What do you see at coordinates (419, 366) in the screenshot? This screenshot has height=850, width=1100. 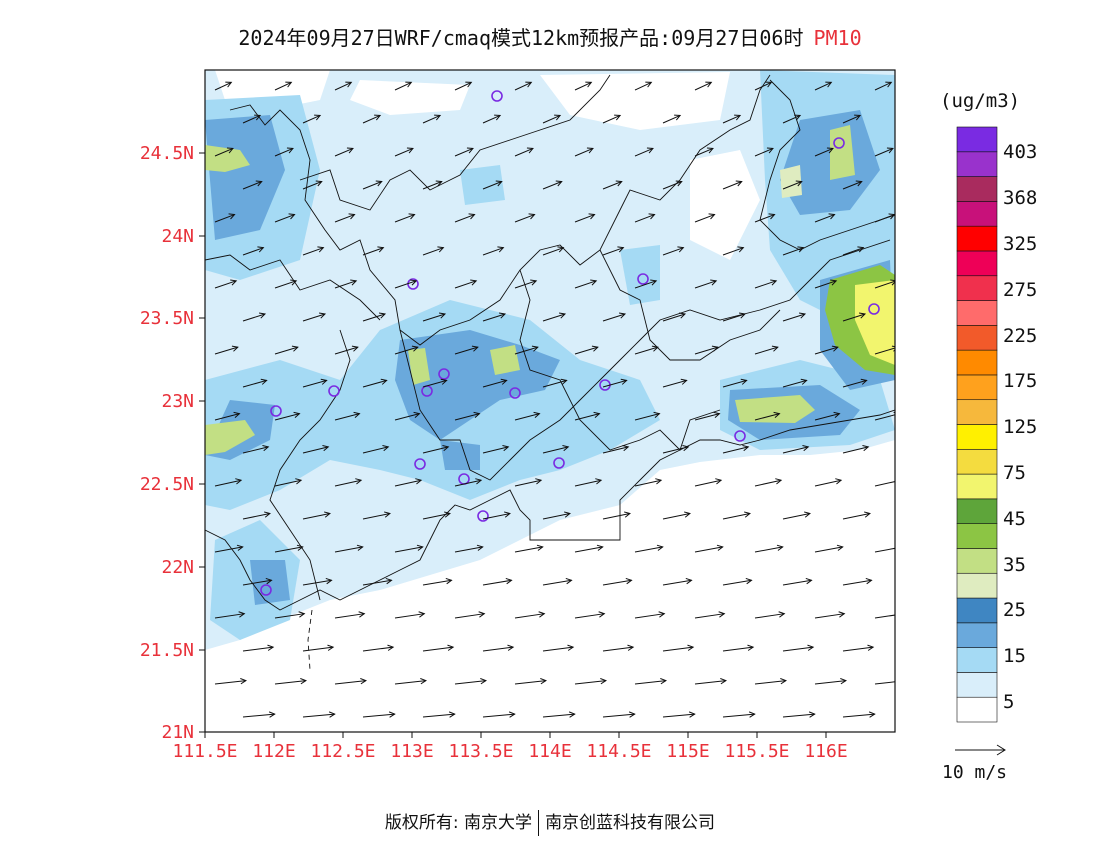 I see `field-level-25-c1` at bounding box center [419, 366].